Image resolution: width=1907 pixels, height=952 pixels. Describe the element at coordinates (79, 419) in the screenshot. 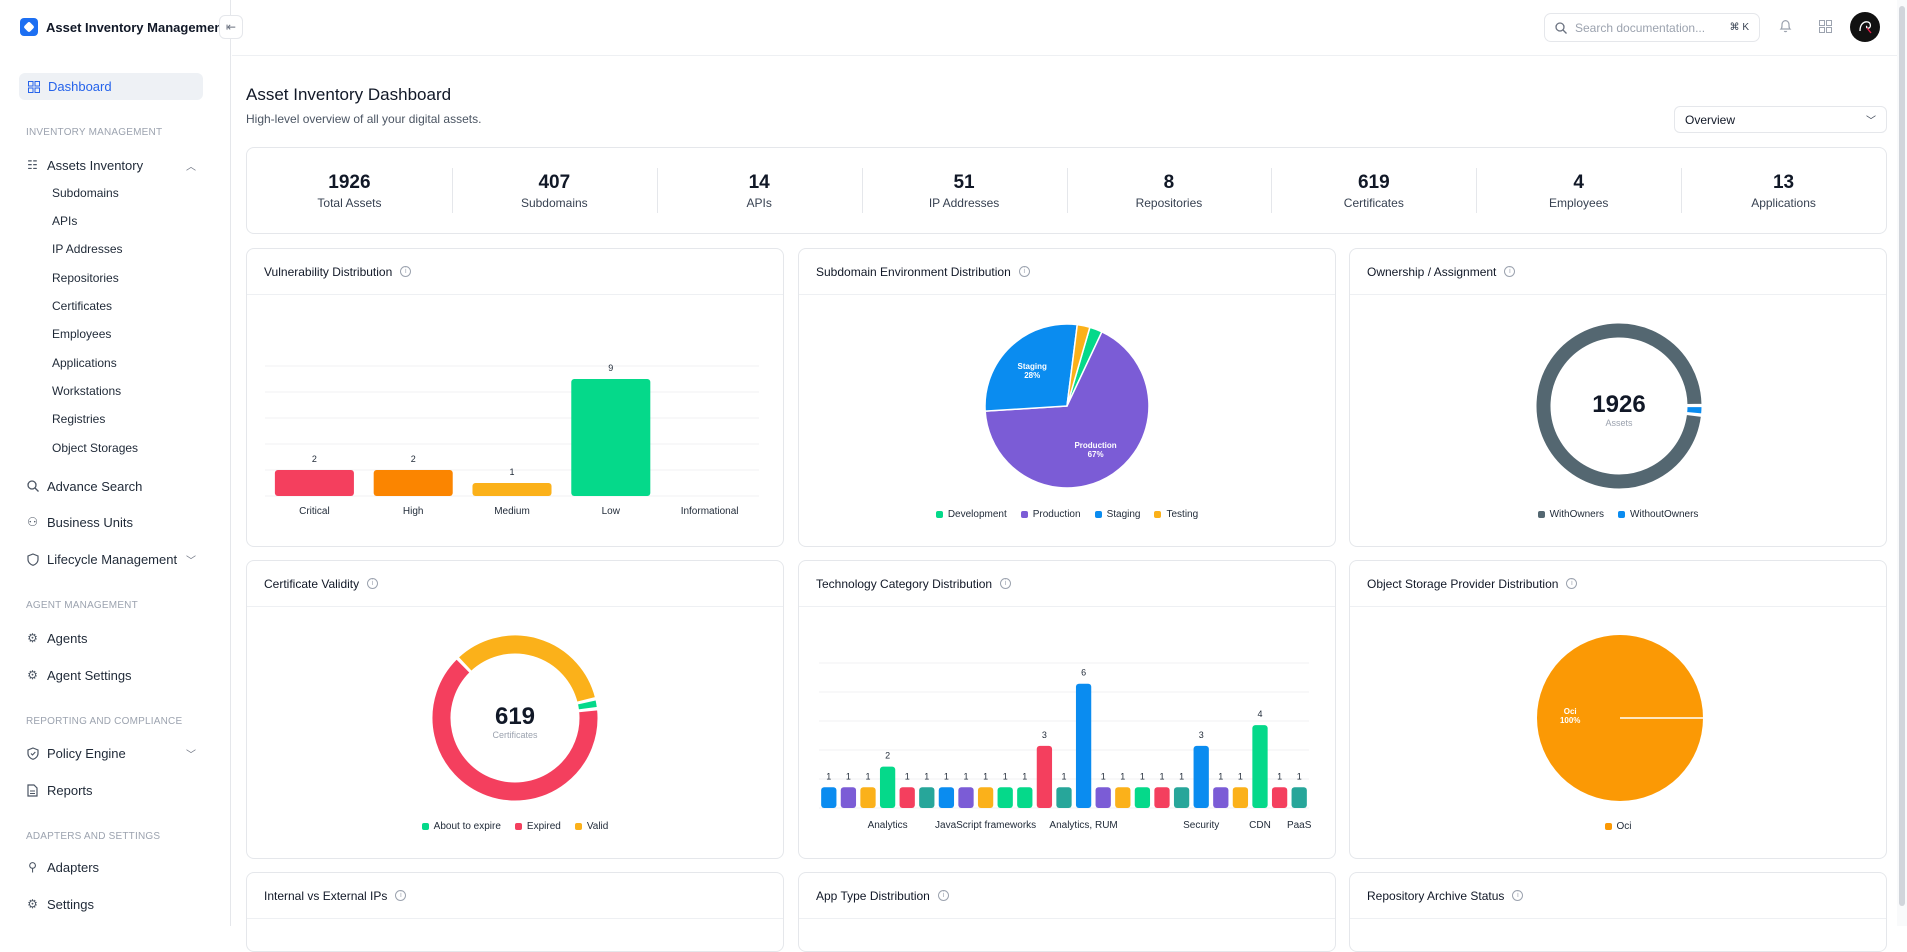

I see `sidebar-sub-registries: Registries` at that location.